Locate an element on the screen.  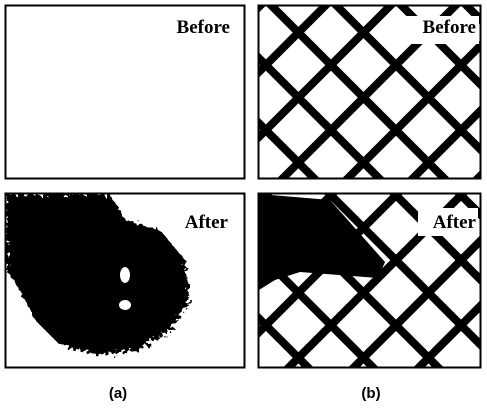
stain is located at coordinates (98, 274).